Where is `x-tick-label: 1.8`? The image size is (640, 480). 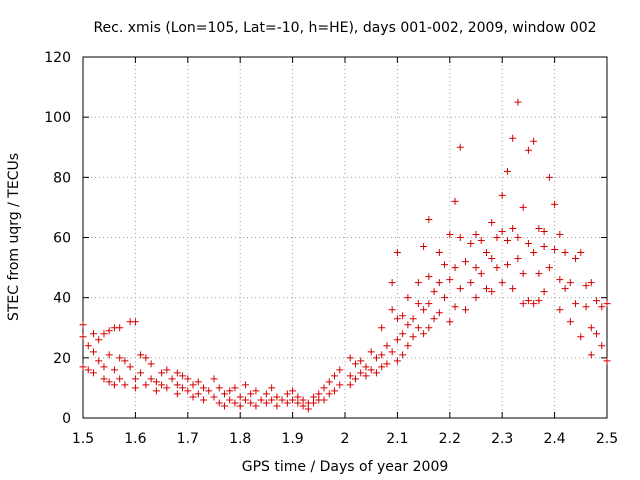
x-tick-label: 1.8 is located at coordinates (240, 439).